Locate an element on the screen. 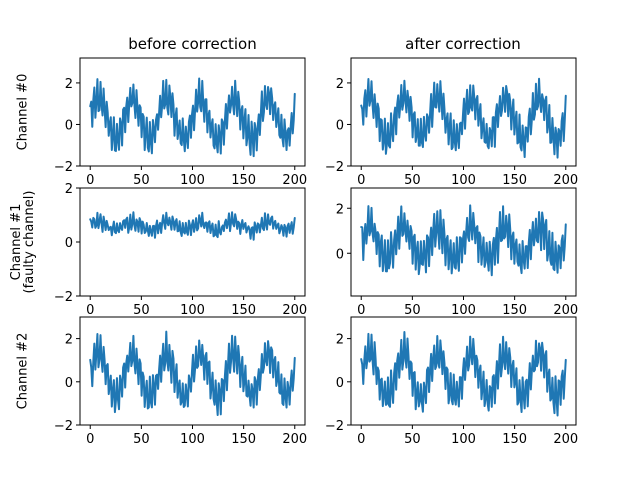 The width and height of the screenshot is (640, 480). column-title-before: before correction is located at coordinates (192, 44).